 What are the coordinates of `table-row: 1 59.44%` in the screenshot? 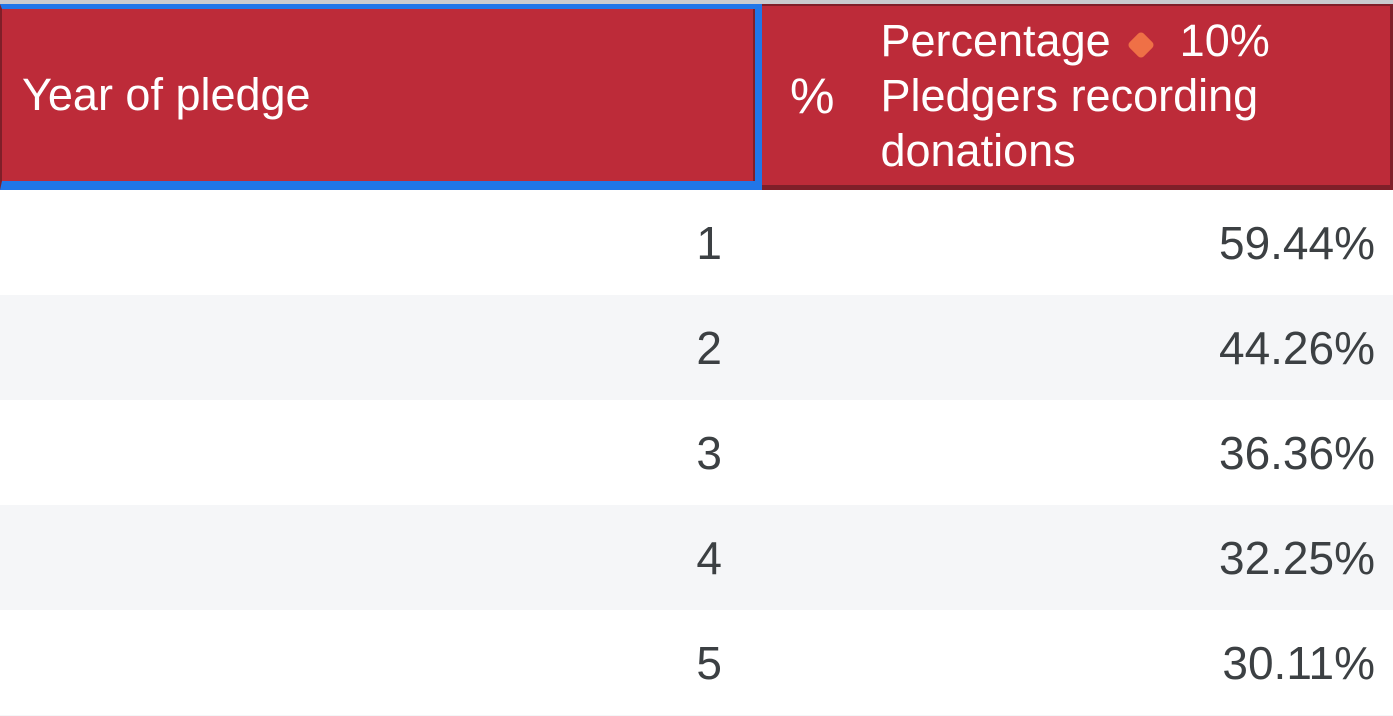 It's located at (696, 242).